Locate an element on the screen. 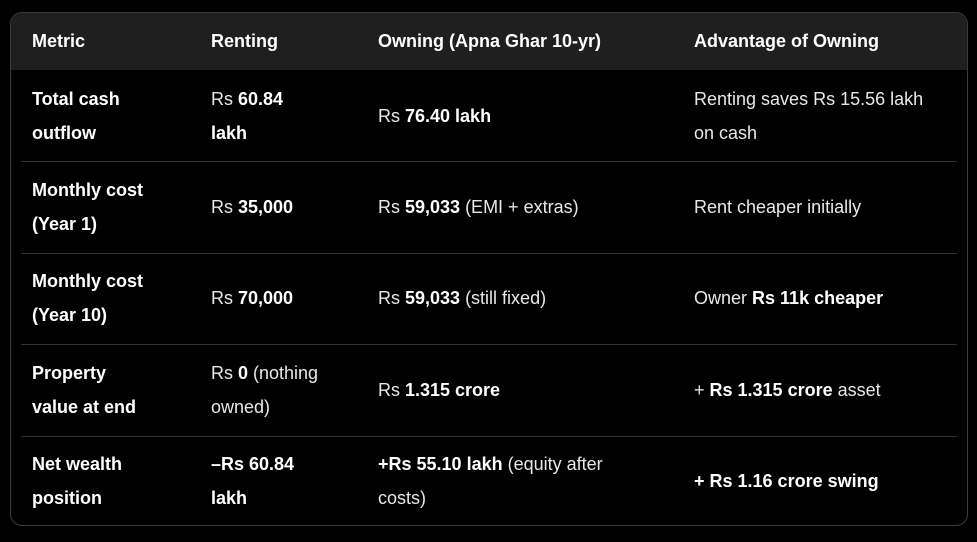  renting-cell: Rs 60.84 lakh is located at coordinates (247, 116).